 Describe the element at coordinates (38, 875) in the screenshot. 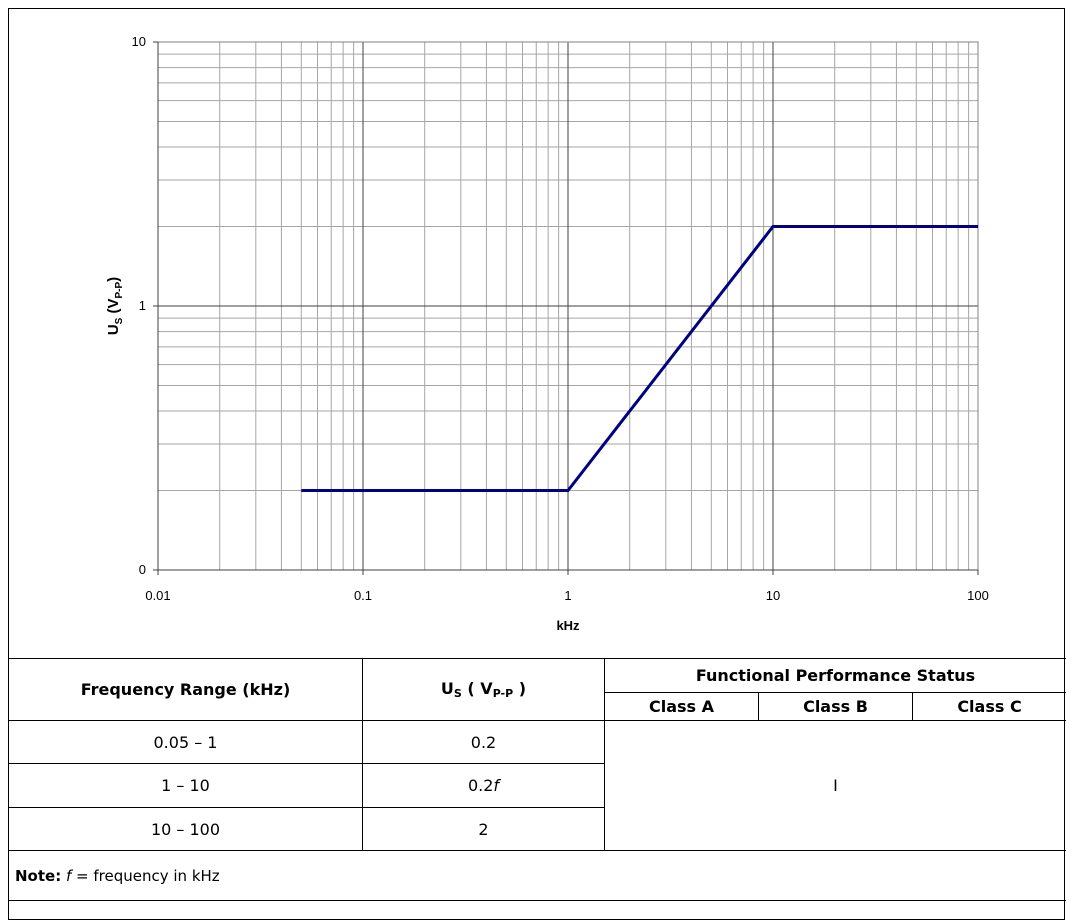

I see `note-label: Note:` at that location.